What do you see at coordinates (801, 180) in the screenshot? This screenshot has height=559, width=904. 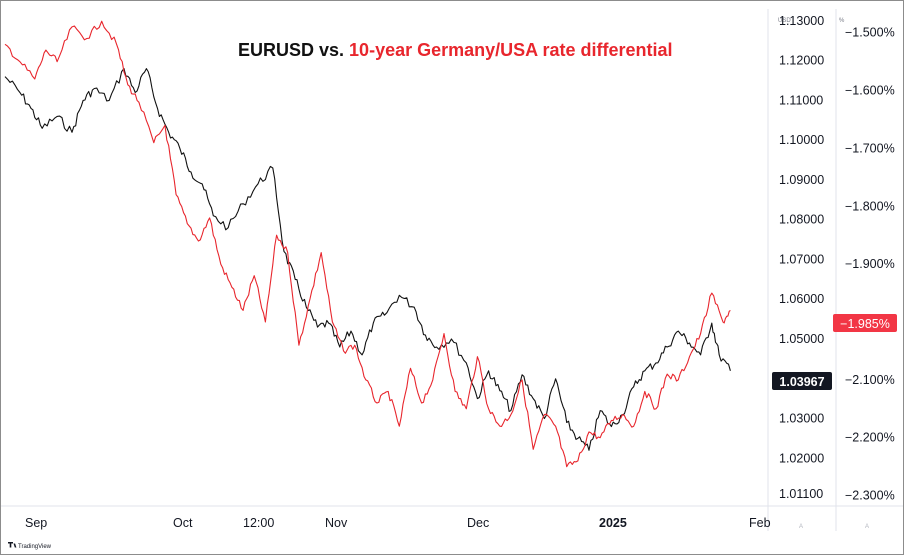 I see `left-axis-tick-label: 1.09000` at bounding box center [801, 180].